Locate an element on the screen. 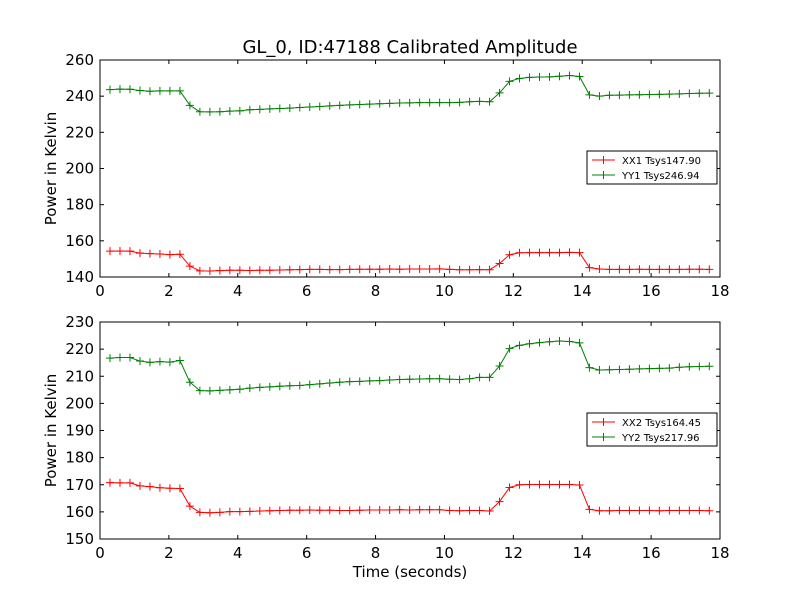 Image resolution: width=800 pixels, height=600 pixels. x-tick-label: 12 is located at coordinates (513, 291).